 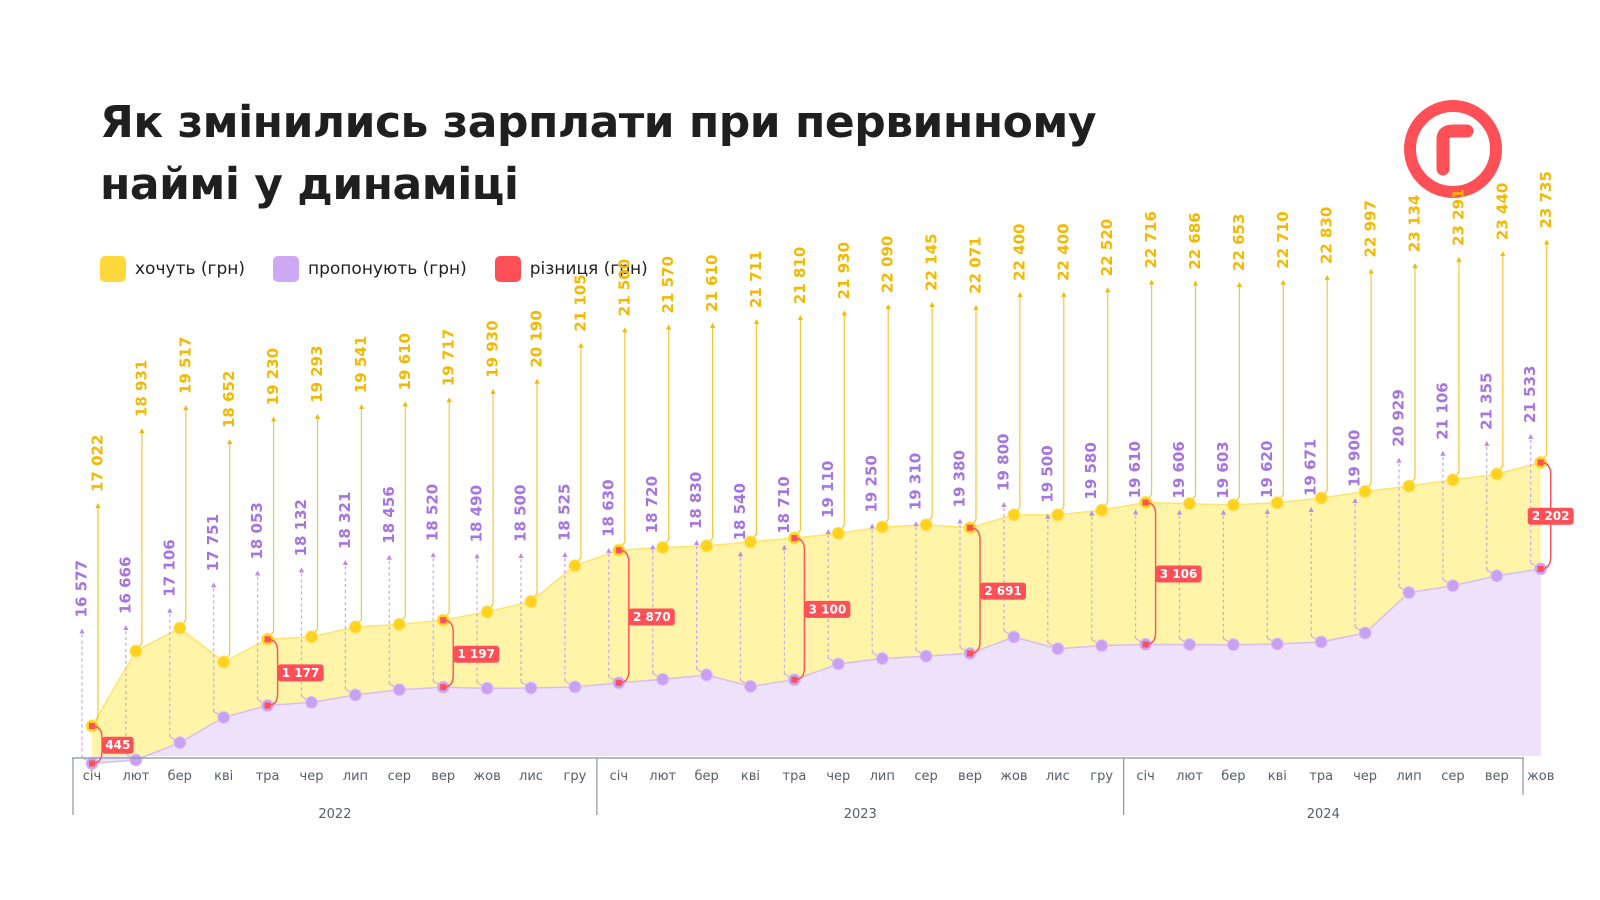 I want to click on wanted-value-label: 23 134, so click(x=1415, y=223).